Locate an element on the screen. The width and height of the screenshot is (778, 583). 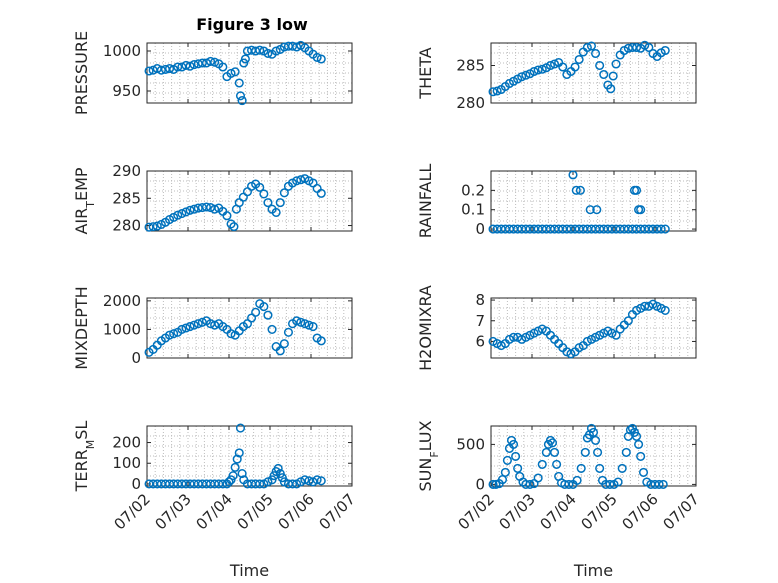
y-tick-label: 7 is located at coordinates (480, 321).